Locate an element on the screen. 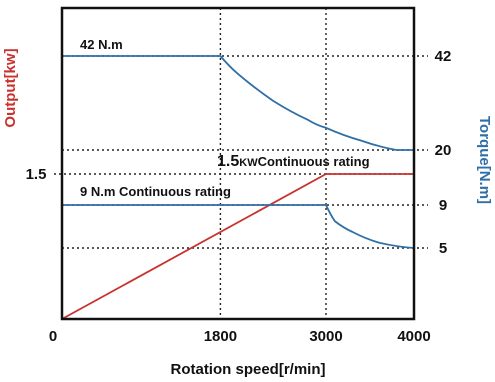 This screenshot has width=495, height=382. rated-output-label: 1.5KWContinuous rating is located at coordinates (293, 161).